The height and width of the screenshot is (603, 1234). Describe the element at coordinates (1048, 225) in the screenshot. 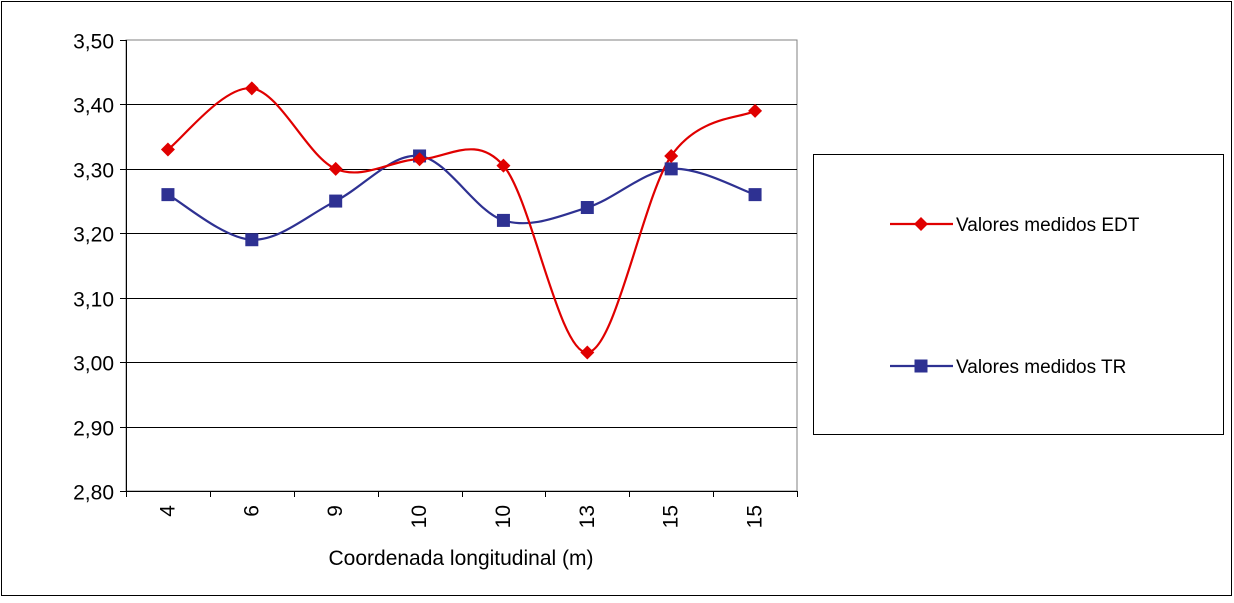

I see `legend-label-edt: Valores medidos EDT` at that location.